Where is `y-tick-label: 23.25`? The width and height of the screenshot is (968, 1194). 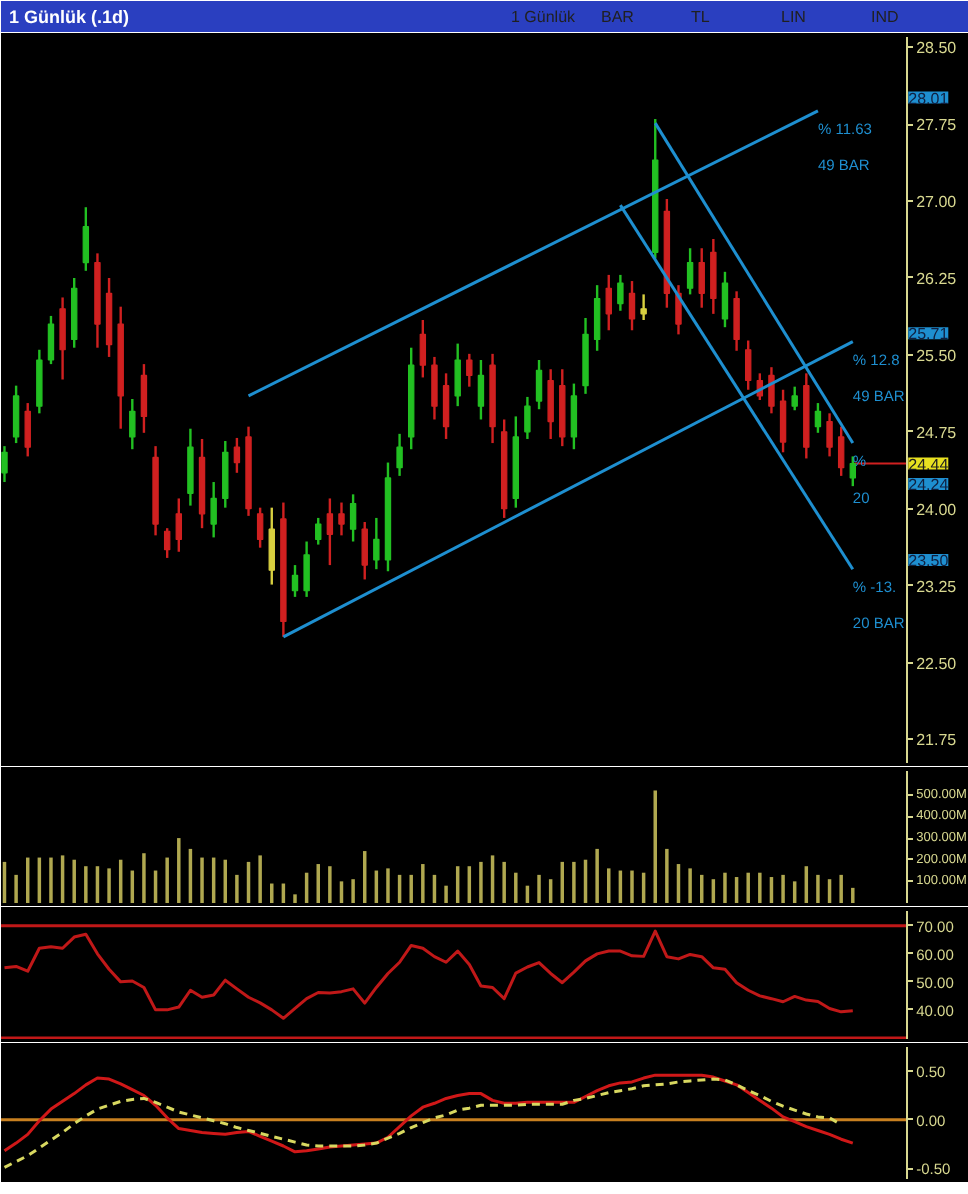
y-tick-label: 23.25 is located at coordinates (937, 586).